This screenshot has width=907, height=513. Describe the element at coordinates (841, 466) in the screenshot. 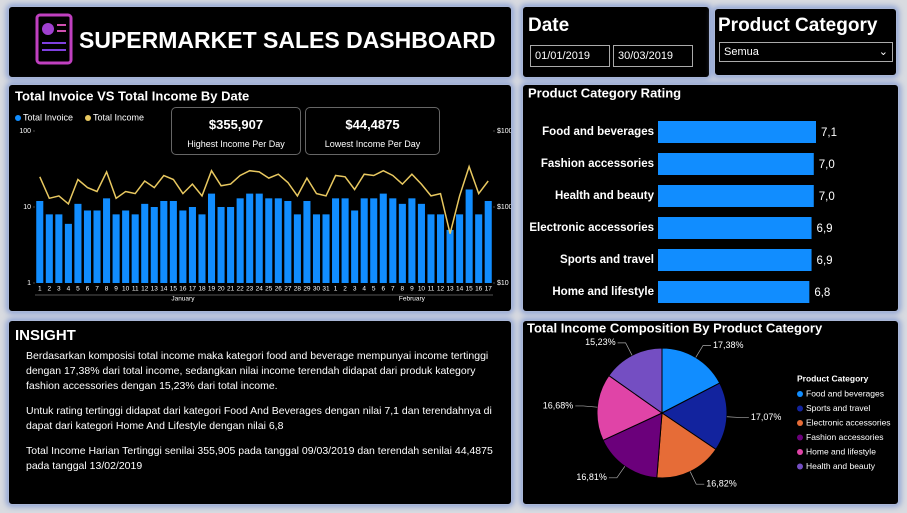

I see `legend-label: Health and beauty` at that location.